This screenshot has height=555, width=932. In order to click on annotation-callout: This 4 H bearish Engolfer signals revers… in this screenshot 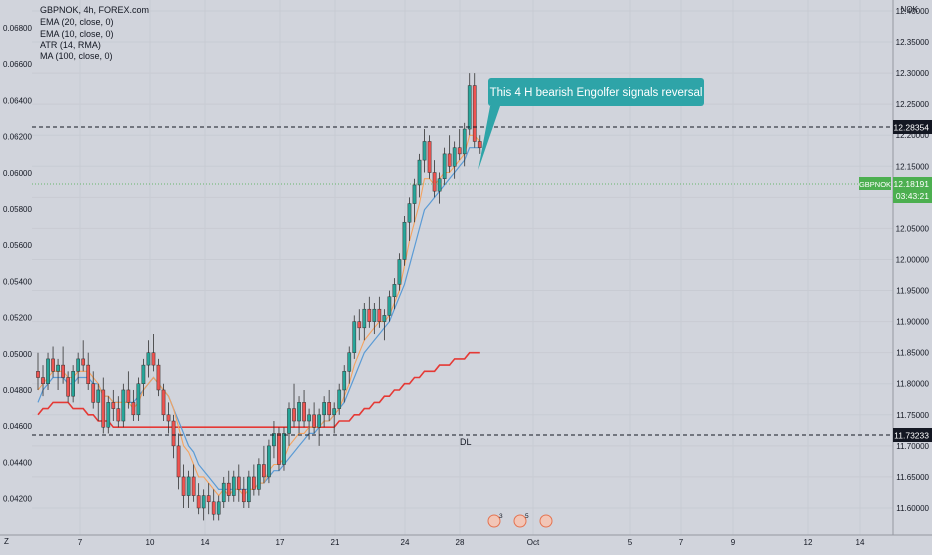, I will do `click(591, 124)`.